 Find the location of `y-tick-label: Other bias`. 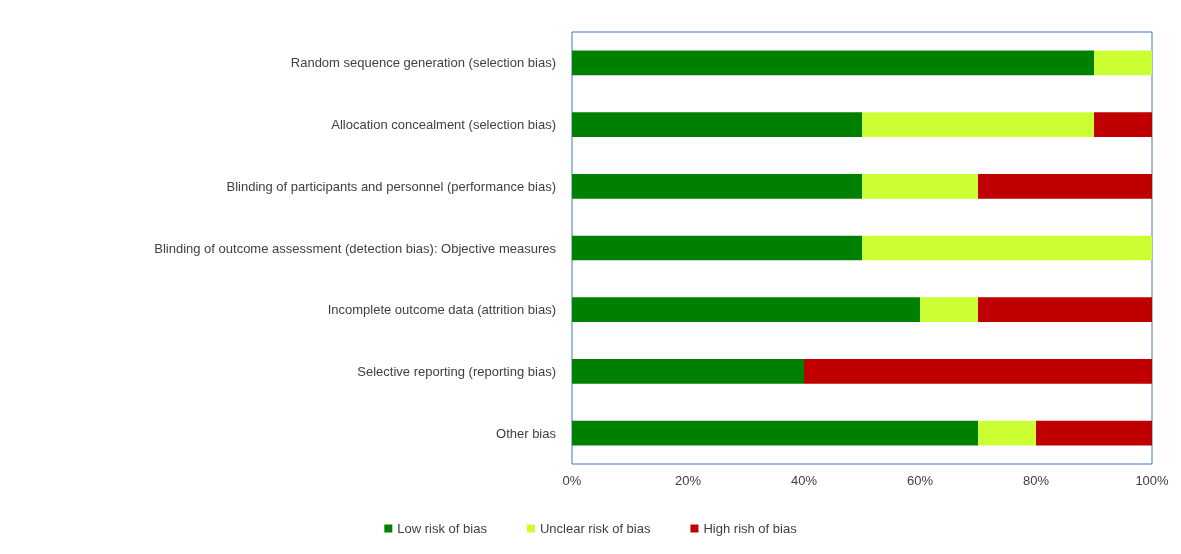

y-tick-label: Other bias is located at coordinates (526, 433).